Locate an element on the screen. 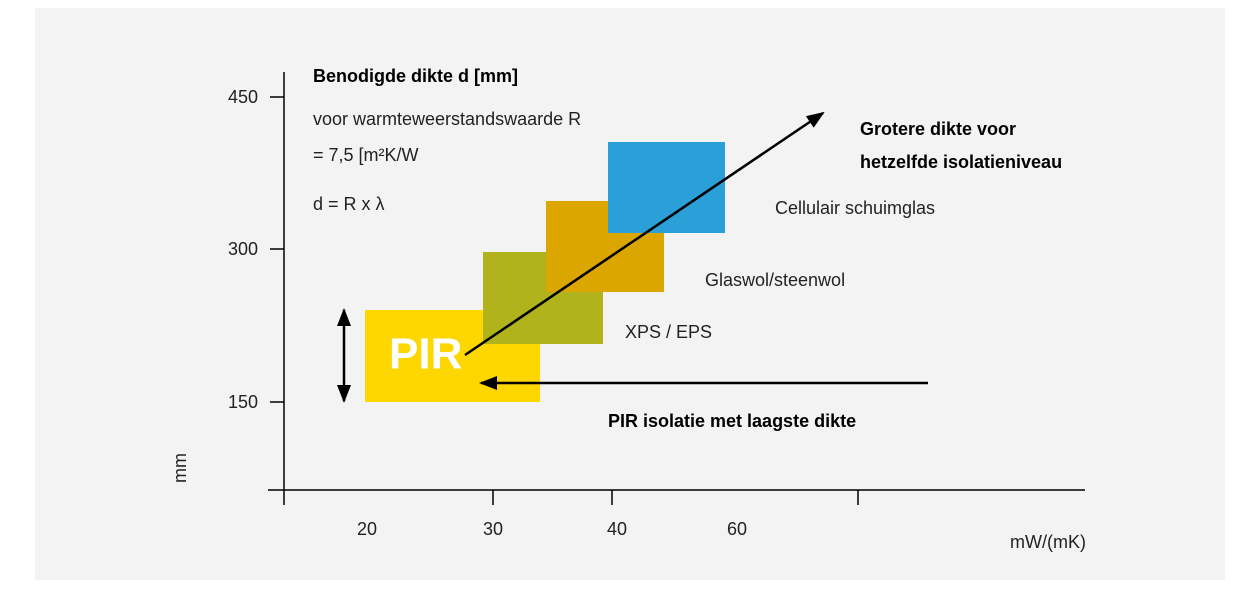  pir-label: PIR is located at coordinates (425, 354).